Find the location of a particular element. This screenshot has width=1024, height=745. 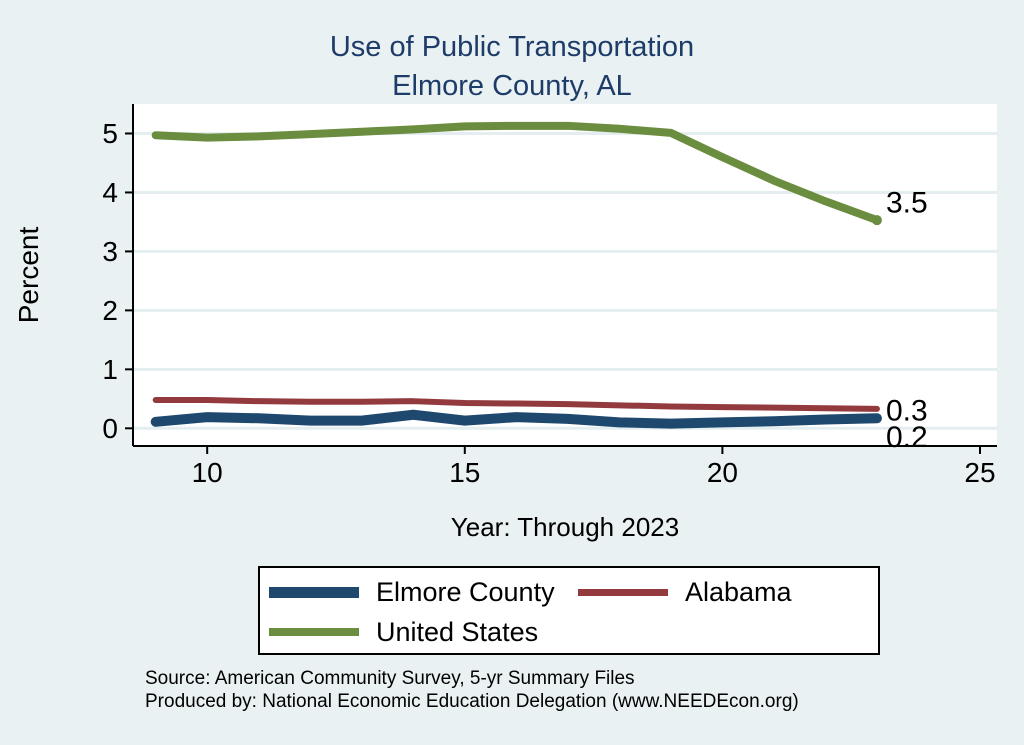

chart-title-line2: Elmore County, AL is located at coordinates (512, 86).